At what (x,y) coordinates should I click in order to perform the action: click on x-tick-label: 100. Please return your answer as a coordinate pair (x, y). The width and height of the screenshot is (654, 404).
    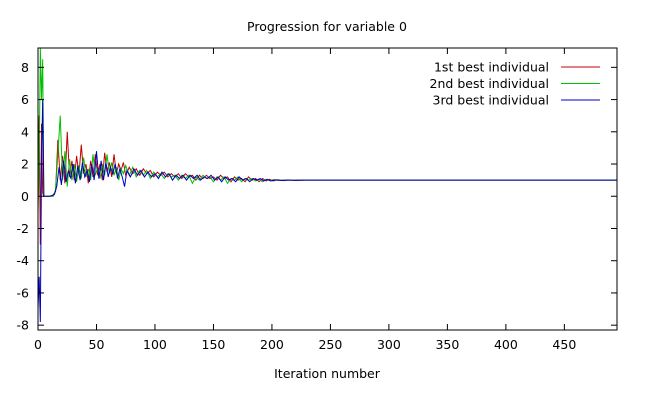
    Looking at the image, I should click on (155, 344).